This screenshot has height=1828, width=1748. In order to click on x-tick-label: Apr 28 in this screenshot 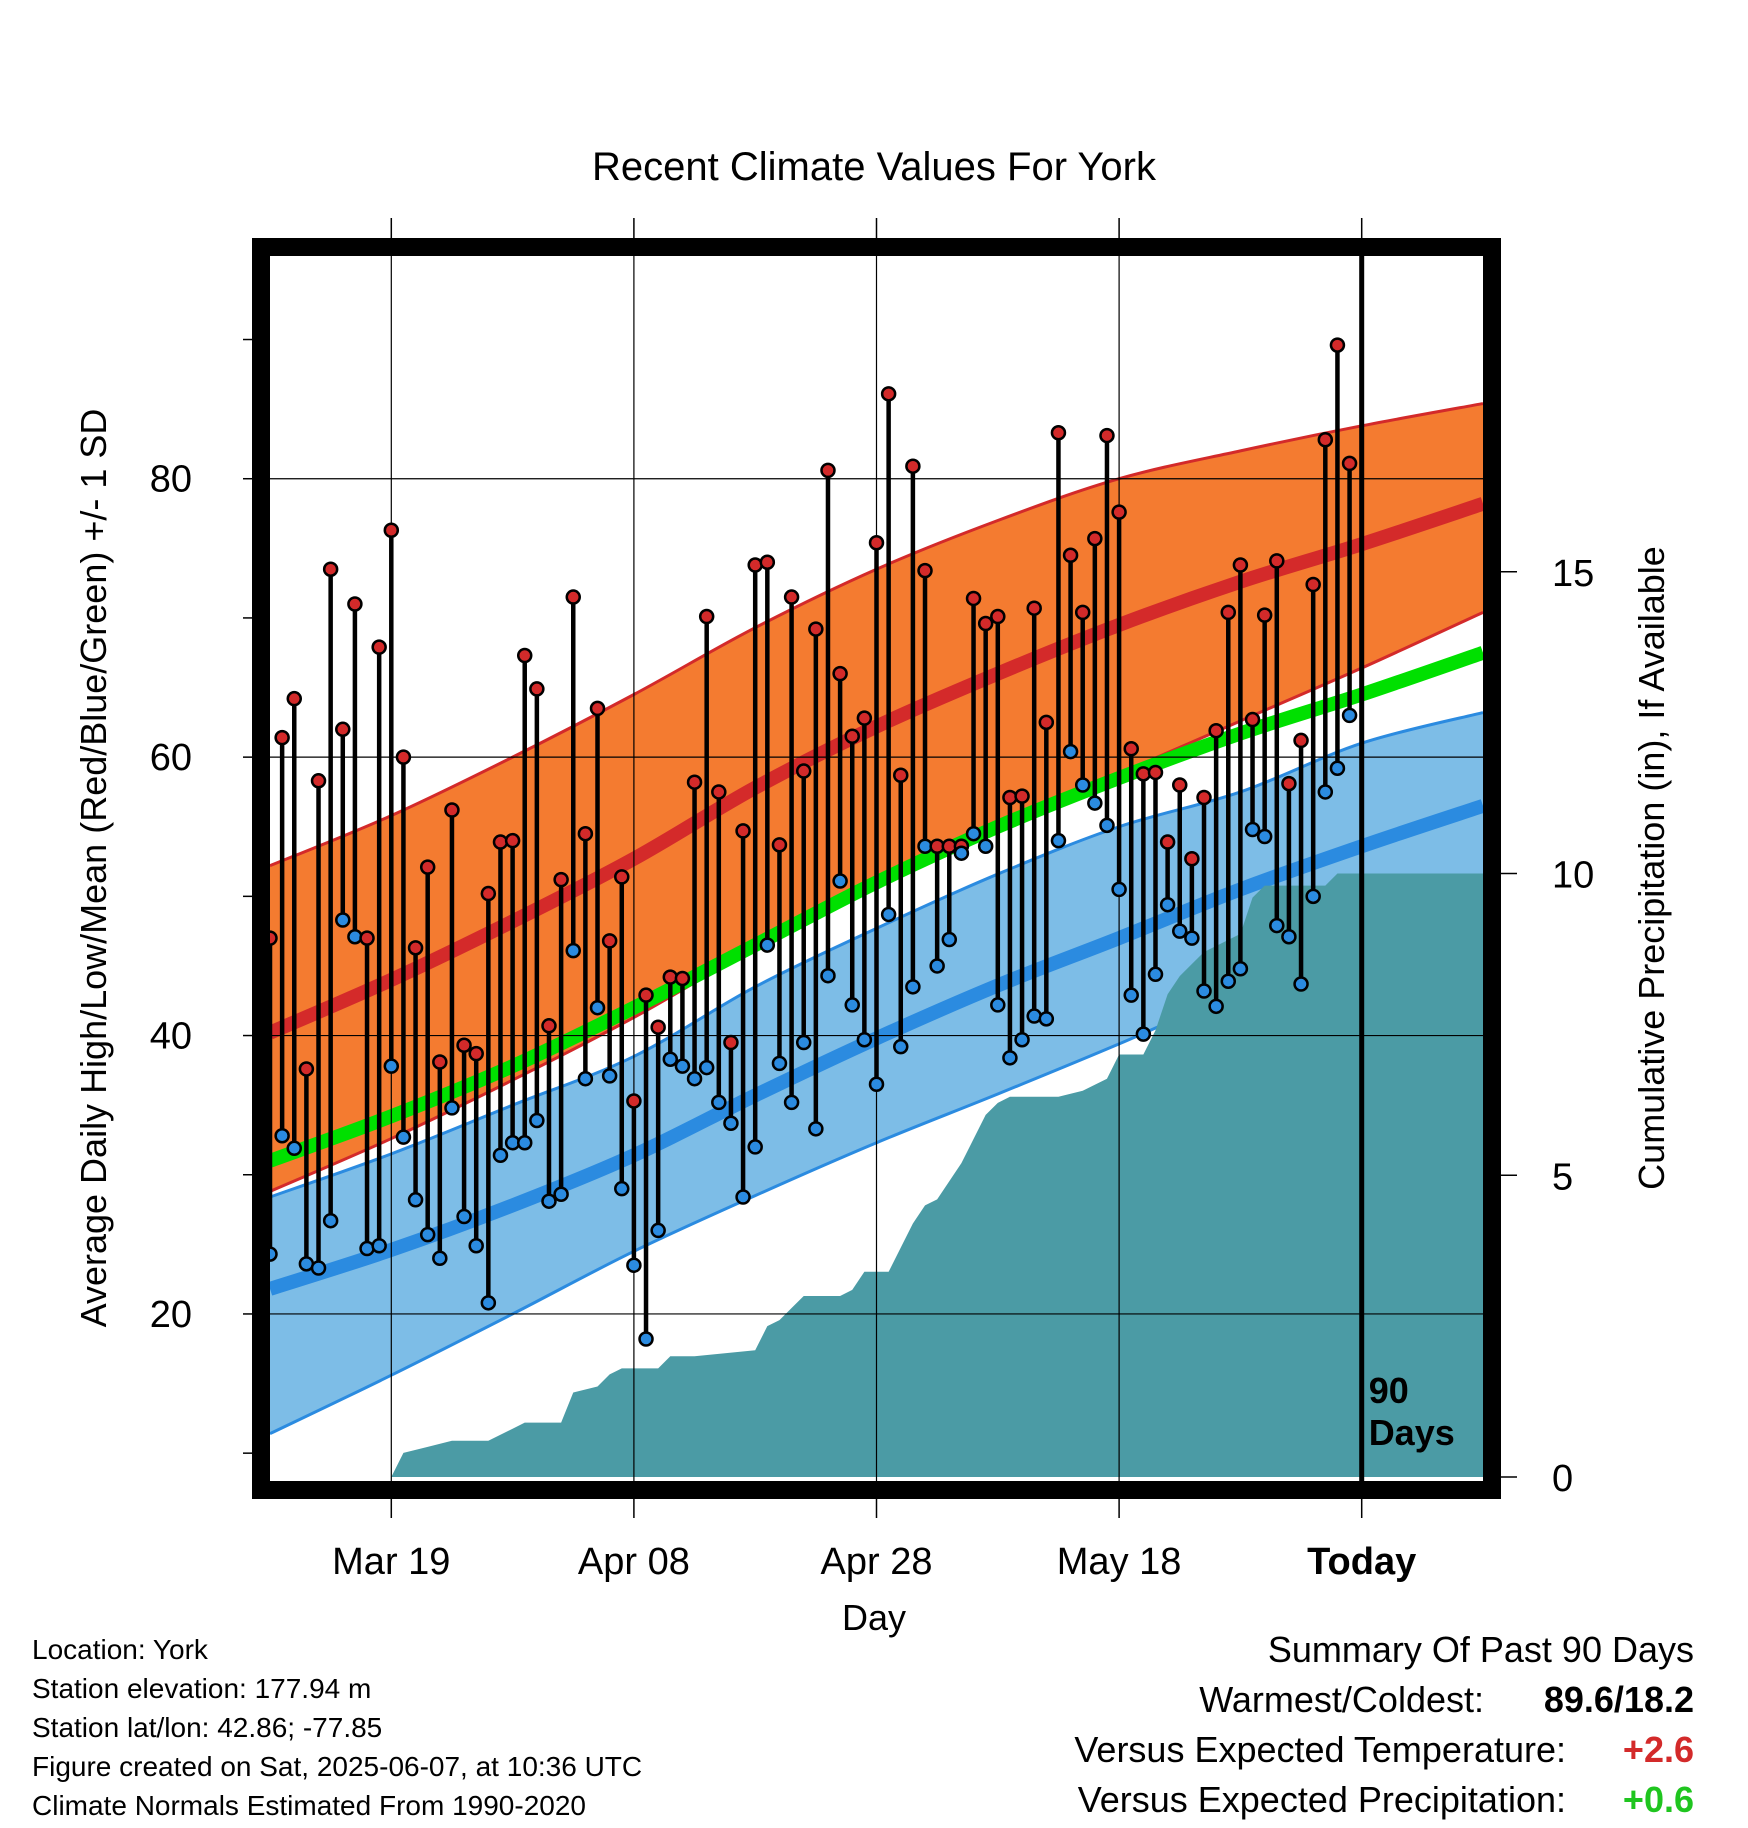, I will do `click(877, 1562)`.